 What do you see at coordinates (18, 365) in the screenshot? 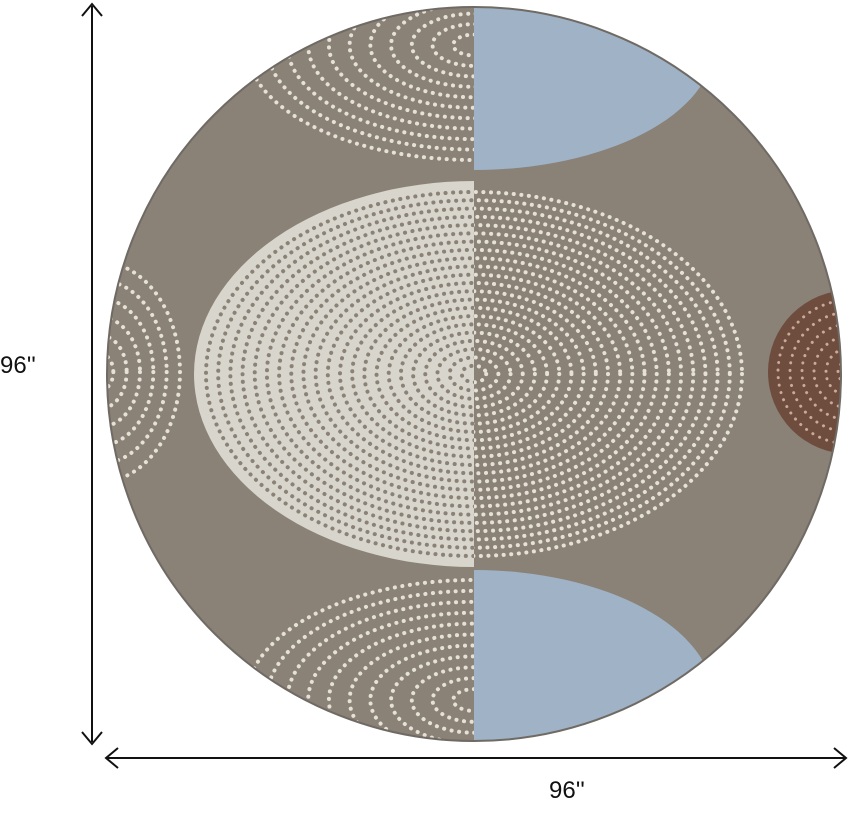
I see `height-label: 96''` at bounding box center [18, 365].